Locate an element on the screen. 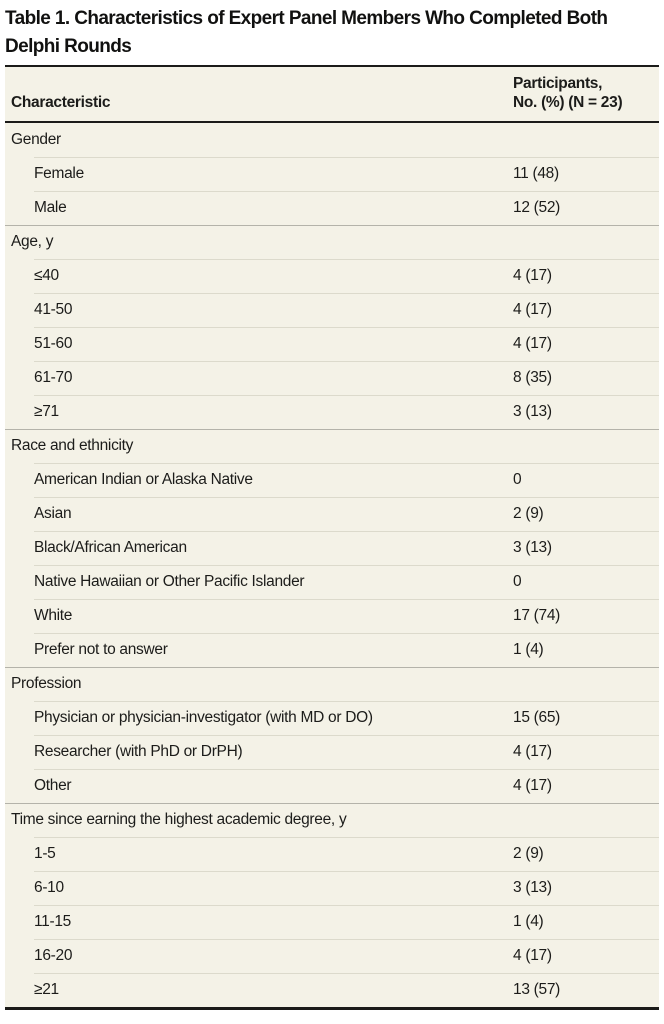 This screenshot has height=1024, width=664. table-row: 1-5 2 (9) is located at coordinates (332, 854).